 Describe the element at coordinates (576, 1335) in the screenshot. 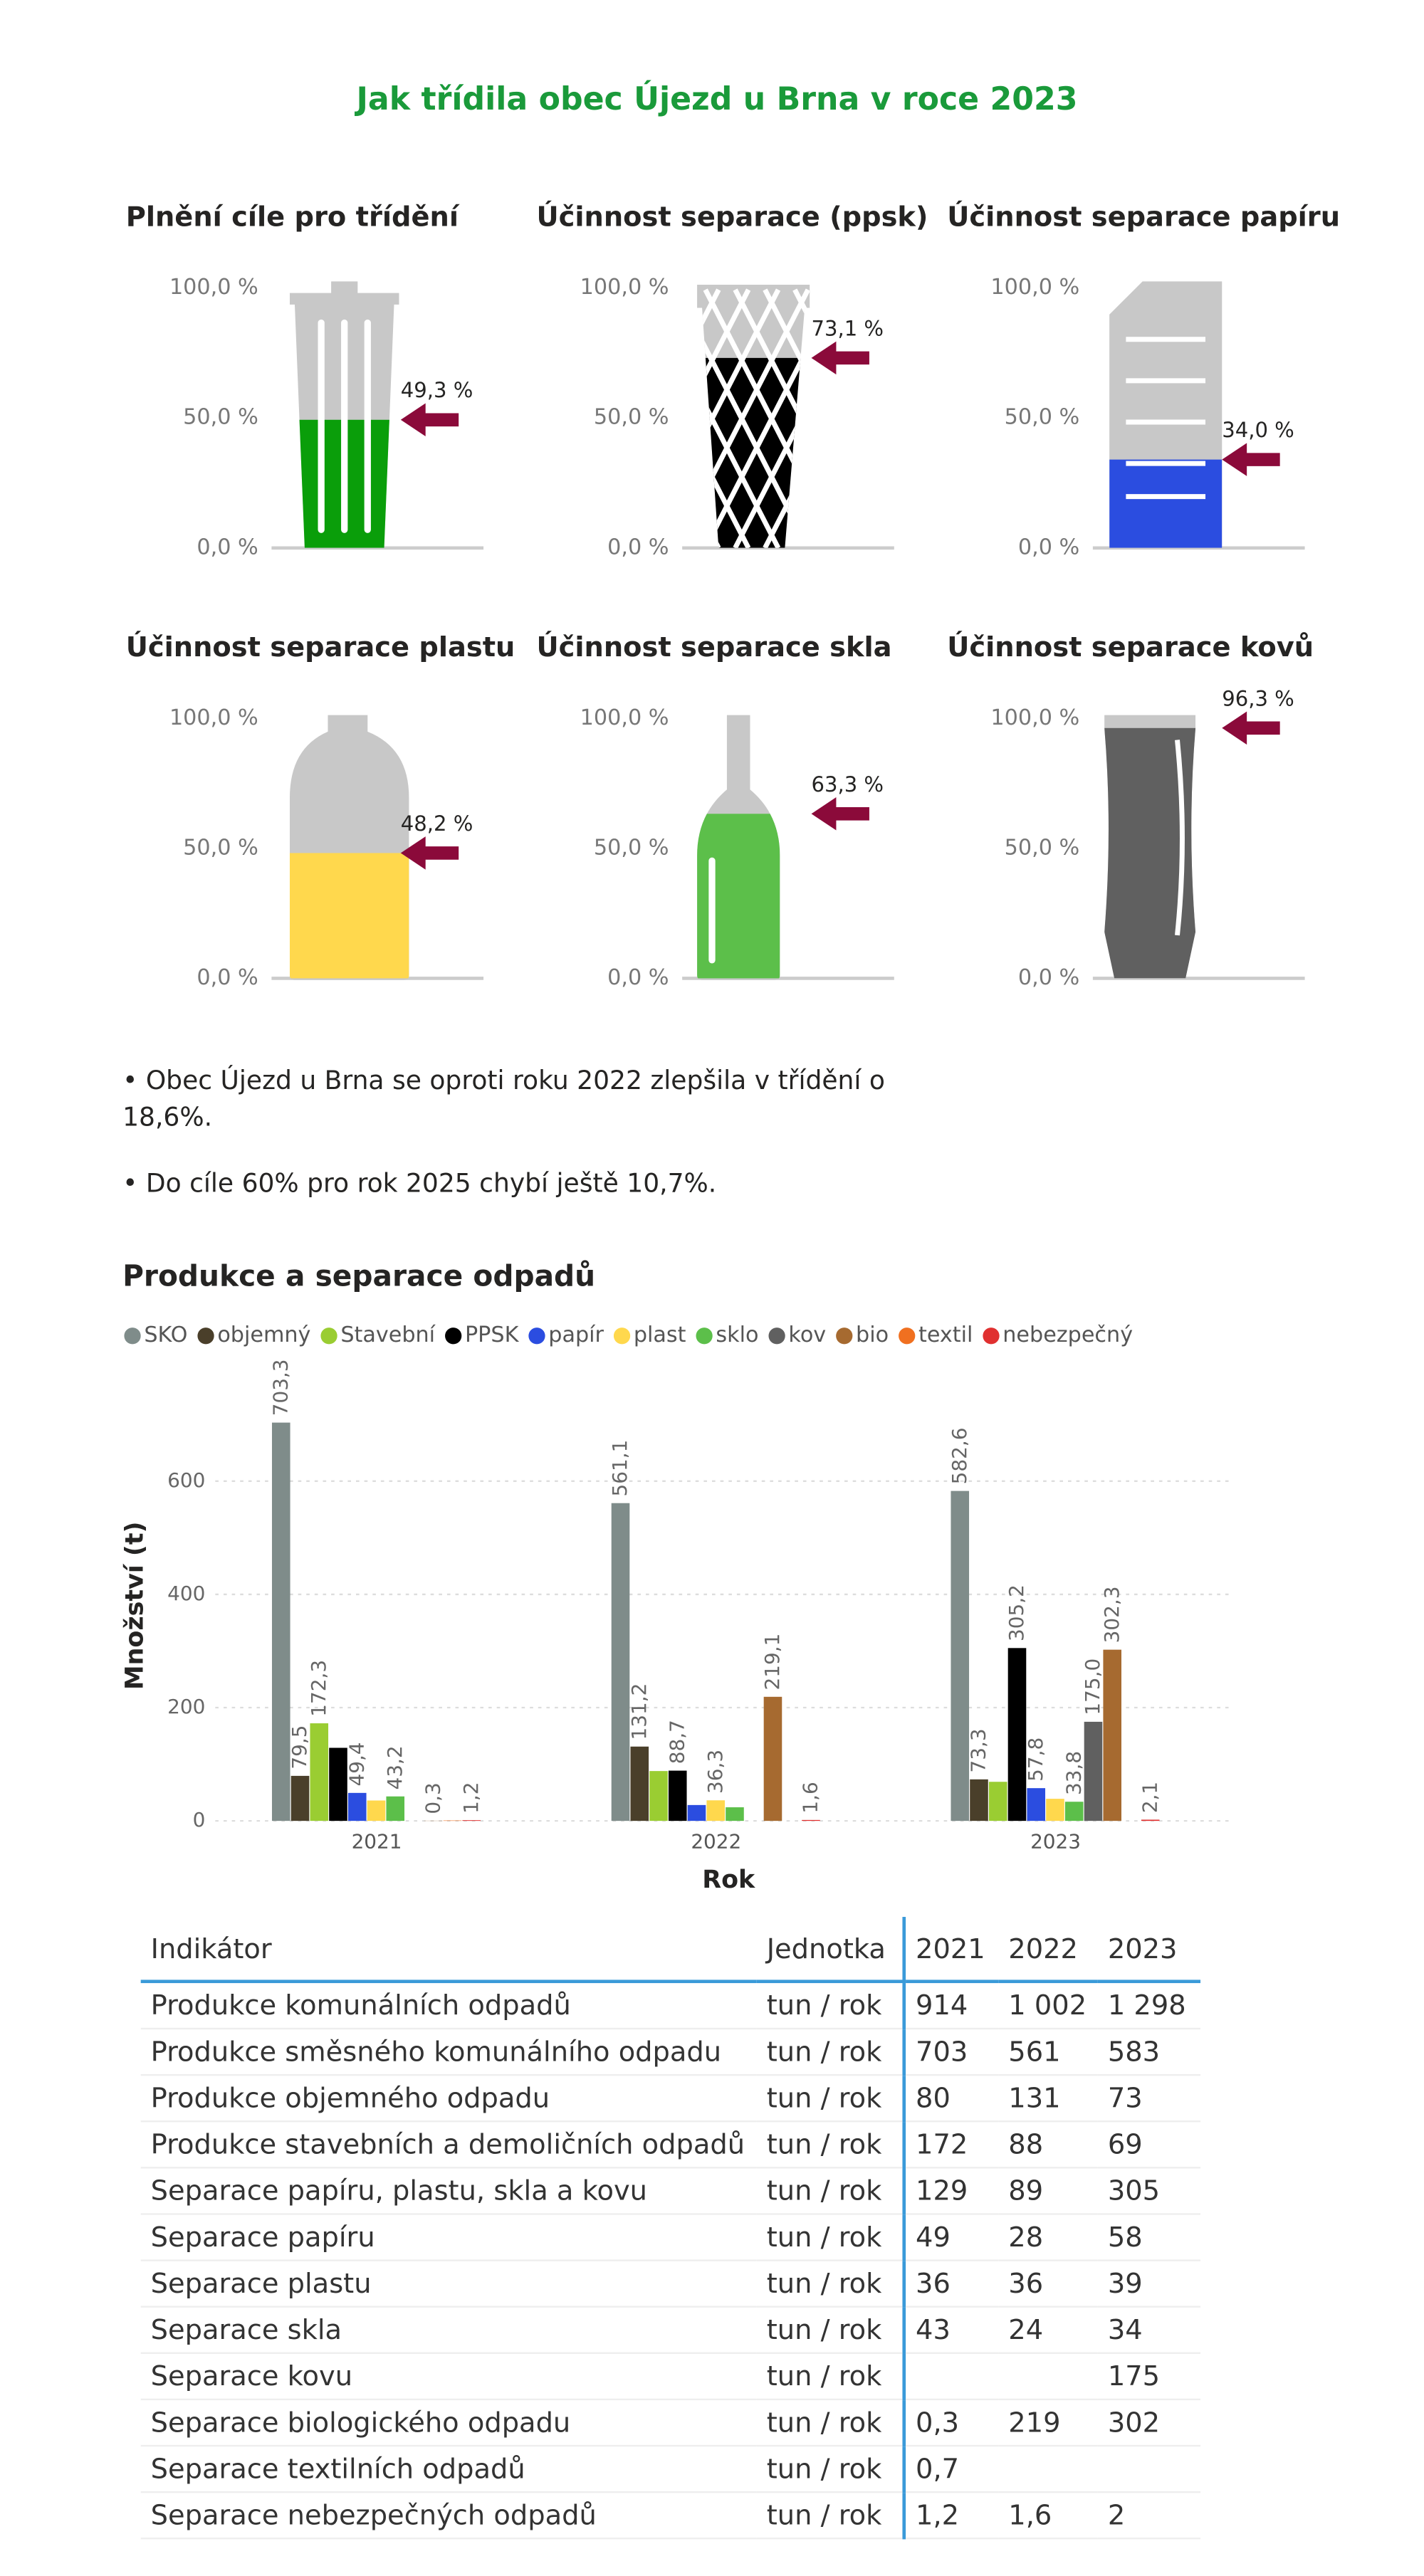

I see `legend-label: papír` at that location.